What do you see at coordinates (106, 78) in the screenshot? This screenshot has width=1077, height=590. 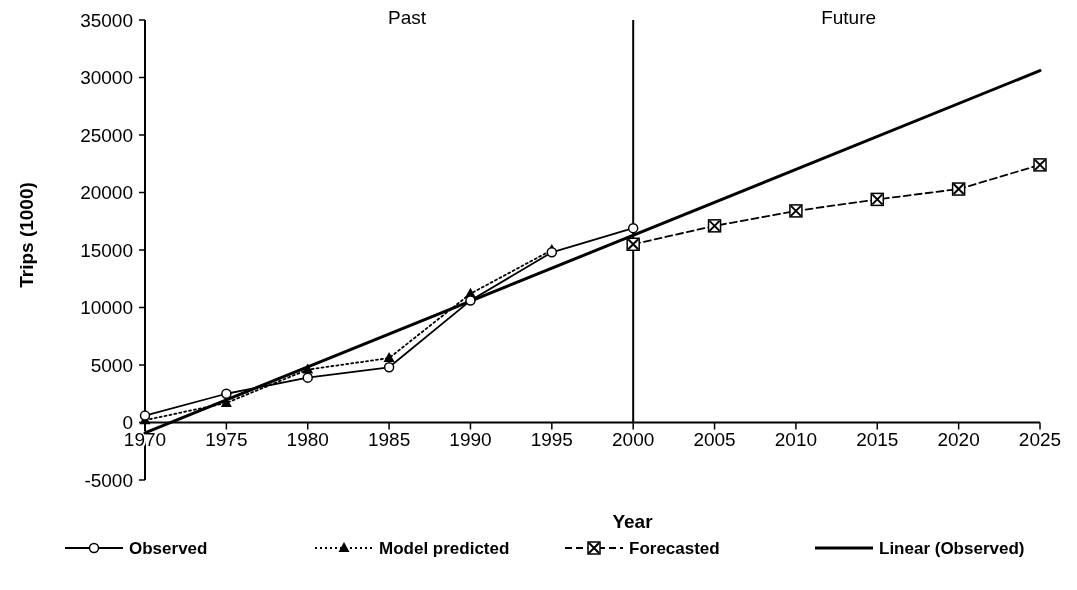 I see `y-tick-label: 30000` at bounding box center [106, 78].